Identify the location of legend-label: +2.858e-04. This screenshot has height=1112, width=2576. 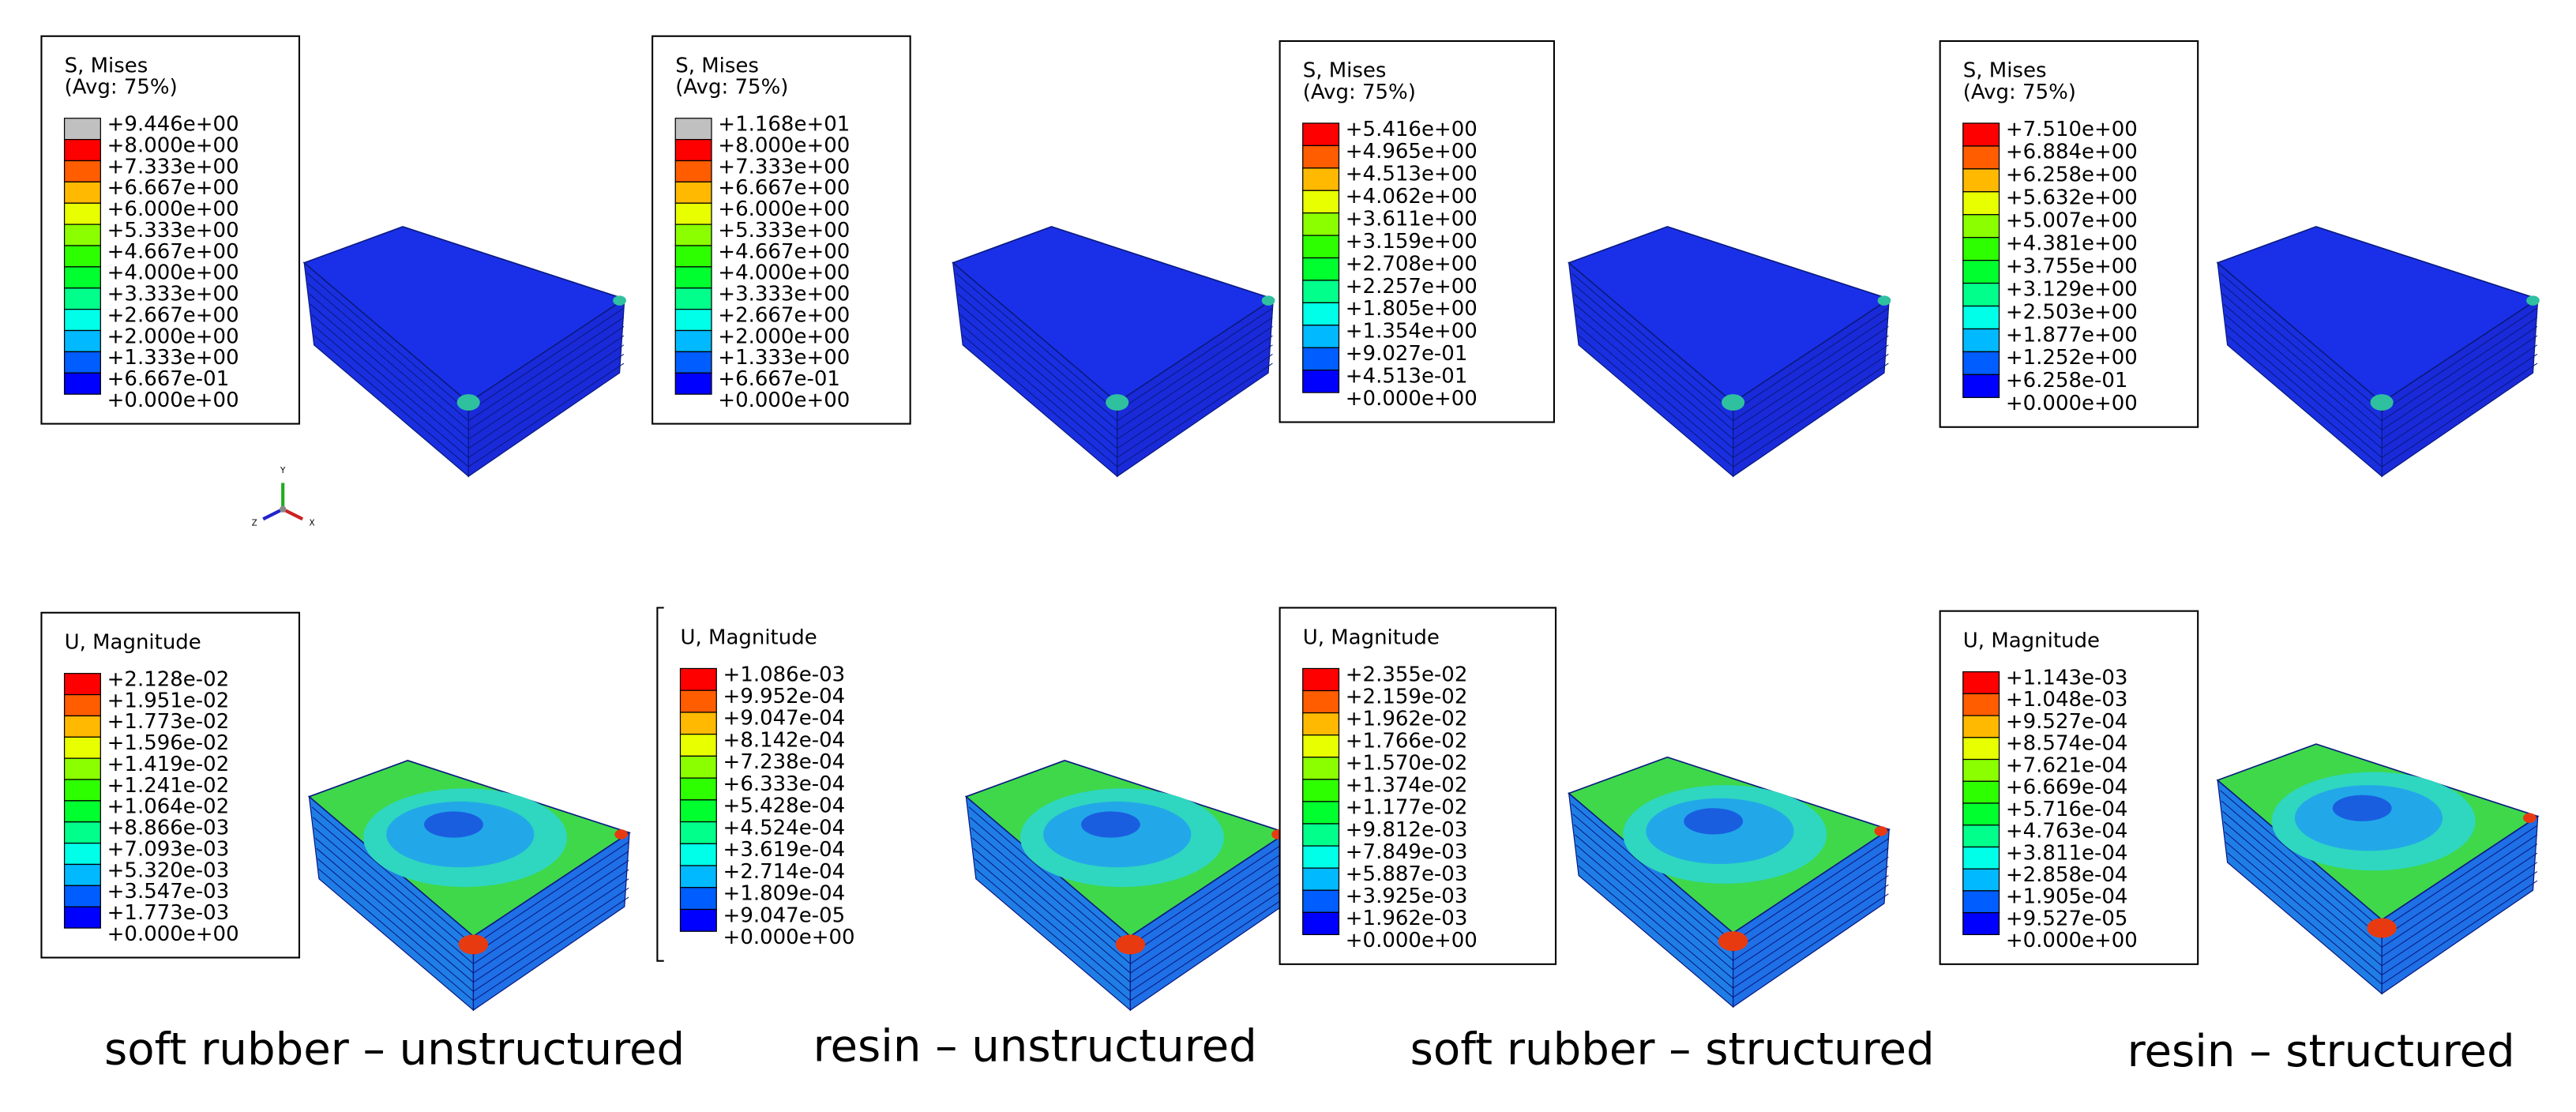
(2067, 875).